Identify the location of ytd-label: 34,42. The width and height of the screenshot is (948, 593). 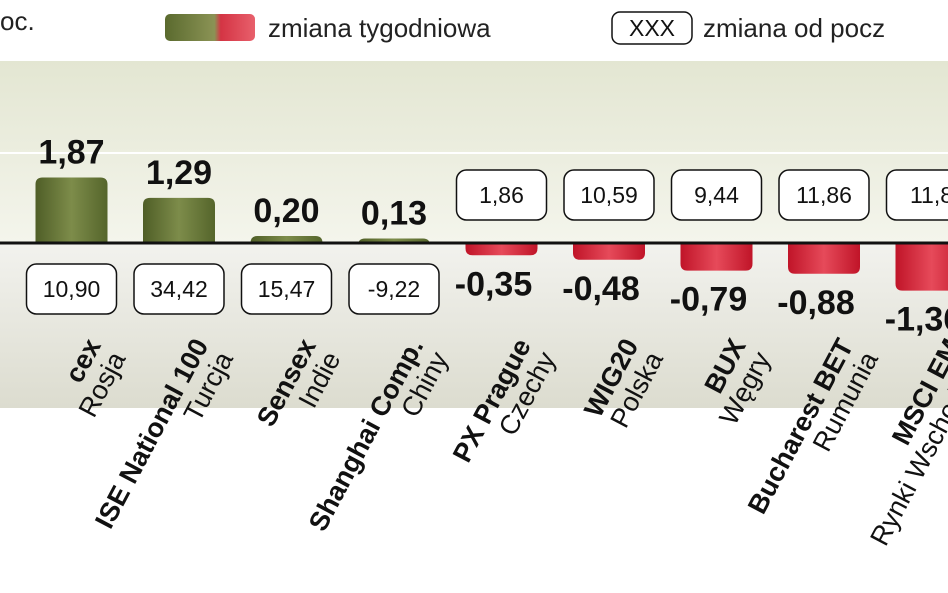
(179, 289).